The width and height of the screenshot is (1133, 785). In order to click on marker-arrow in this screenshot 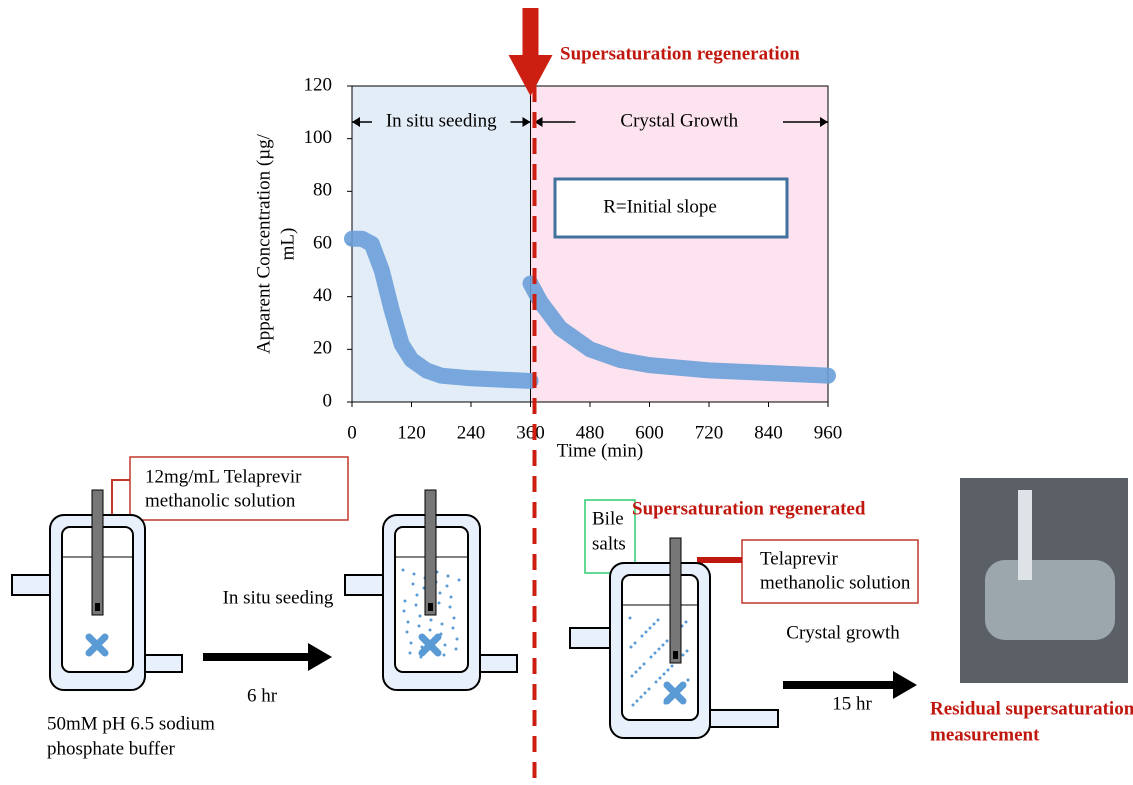, I will do `click(530, 32)`.